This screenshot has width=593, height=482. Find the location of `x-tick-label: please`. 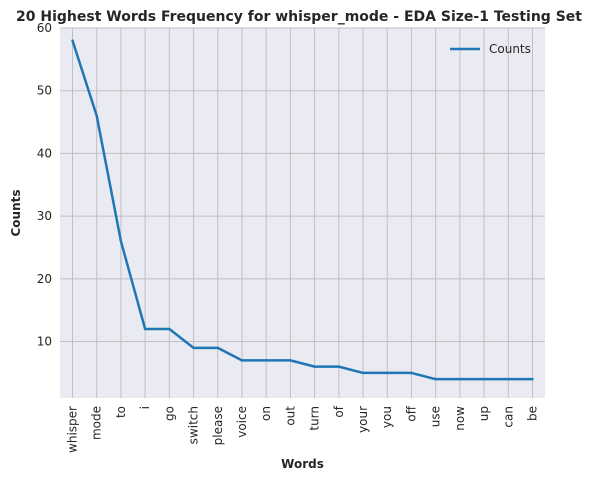

x-tick-label: please is located at coordinates (218, 425).